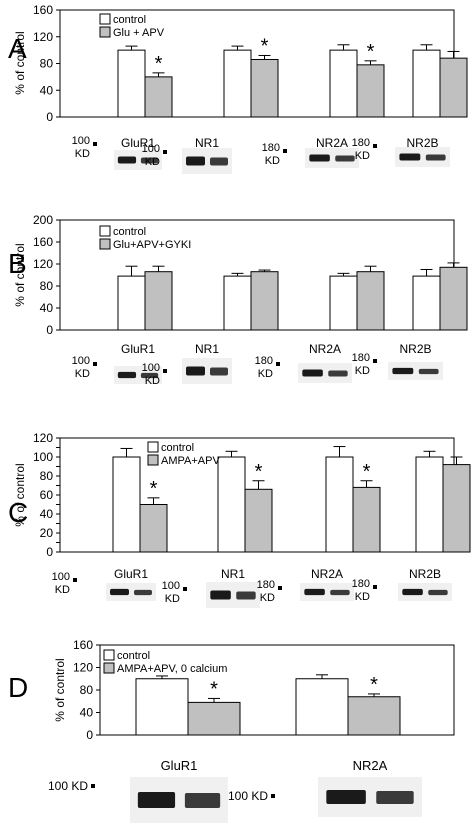 The height and width of the screenshot is (833, 472). What do you see at coordinates (214, 718) in the screenshot?
I see `bar-ampa-apv-0-calcium-glur1` at bounding box center [214, 718].